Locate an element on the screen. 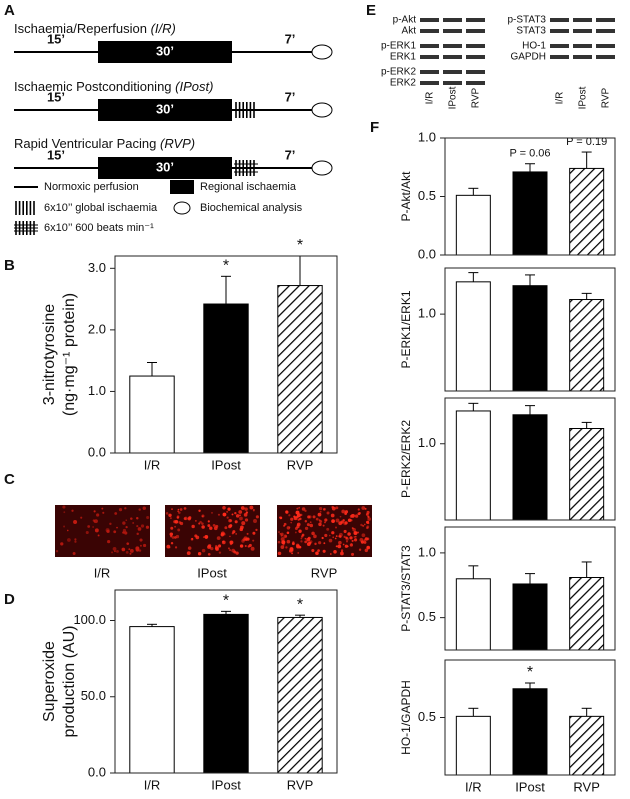 The height and width of the screenshot is (799, 630). lane-label: I/R is located at coordinates (430, 98).